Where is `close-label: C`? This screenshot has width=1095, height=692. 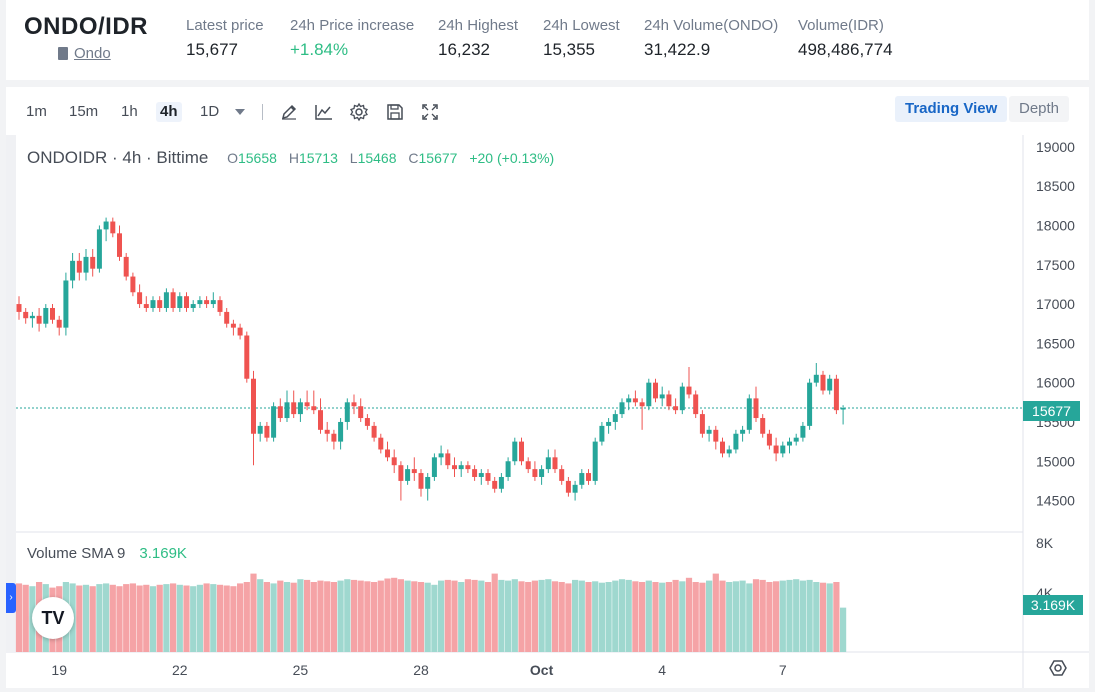 close-label: C is located at coordinates (413, 158).